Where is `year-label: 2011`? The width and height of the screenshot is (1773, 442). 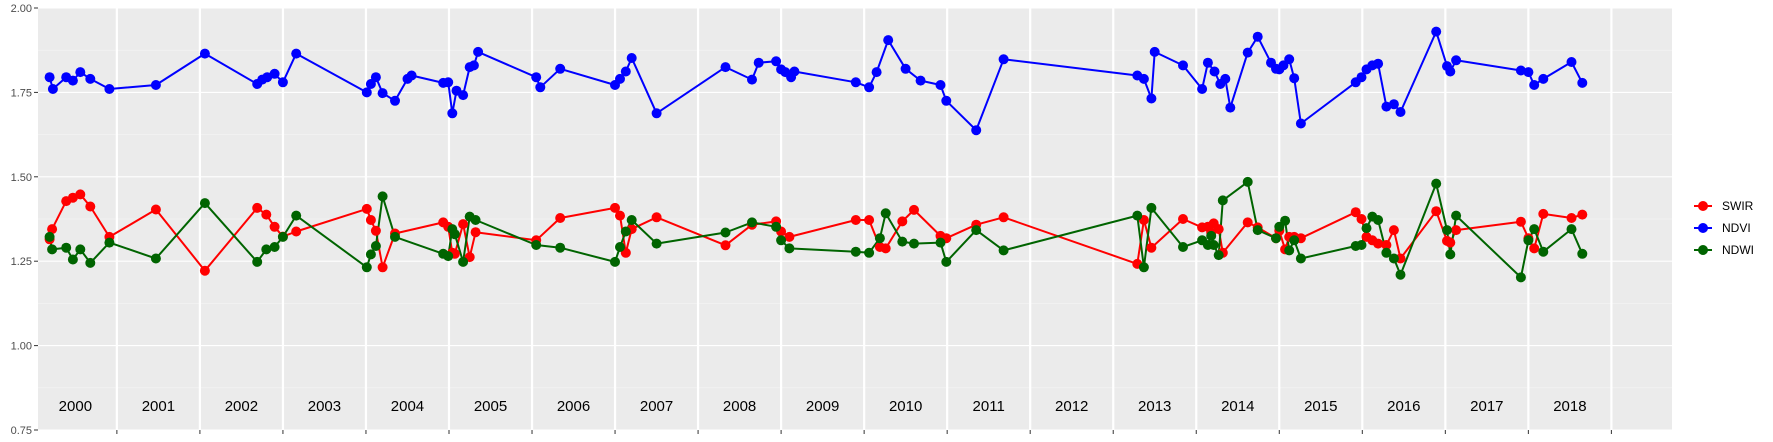 year-label: 2011 is located at coordinates (989, 406).